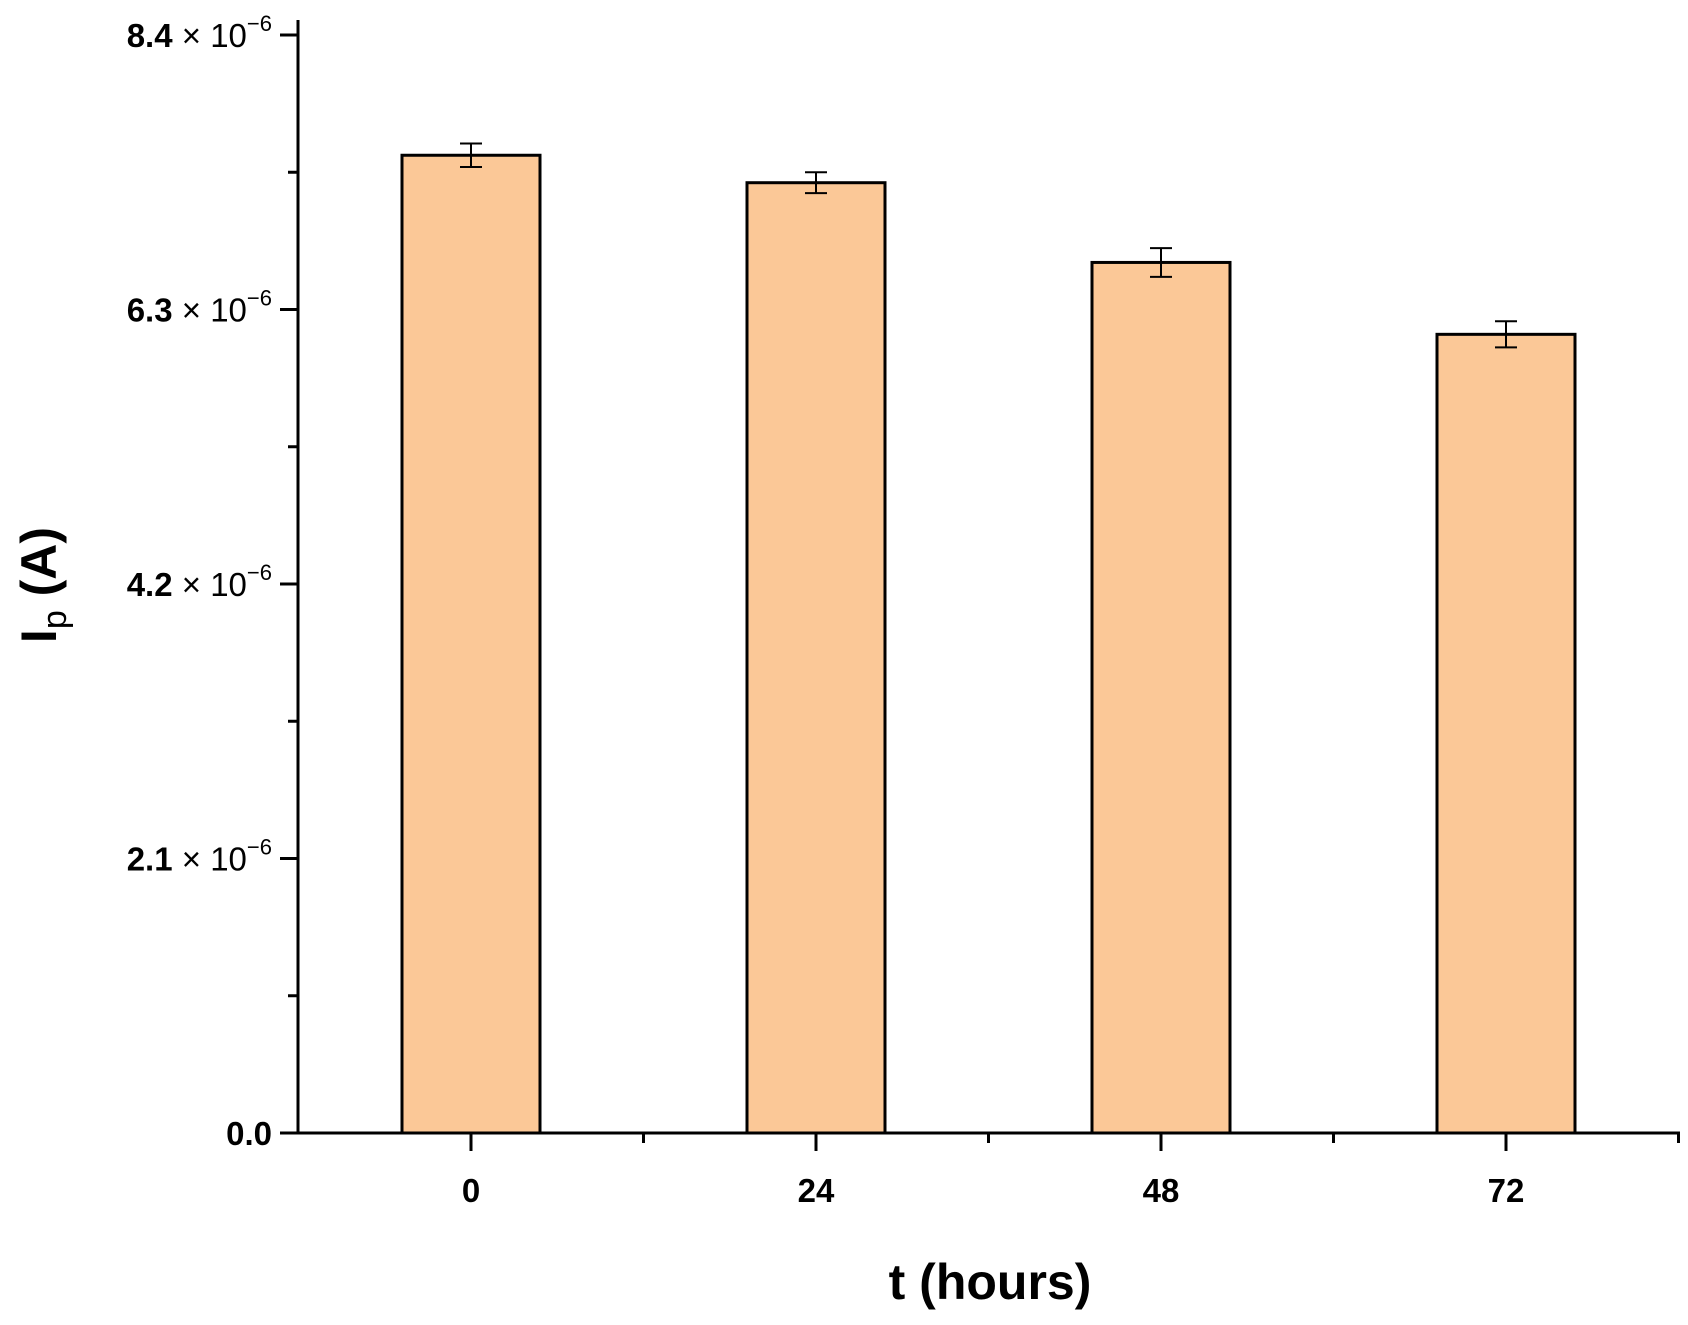 Image resolution: width=1688 pixels, height=1325 pixels. What do you see at coordinates (816, 1190) in the screenshot?
I see `x-tick-label: 24` at bounding box center [816, 1190].